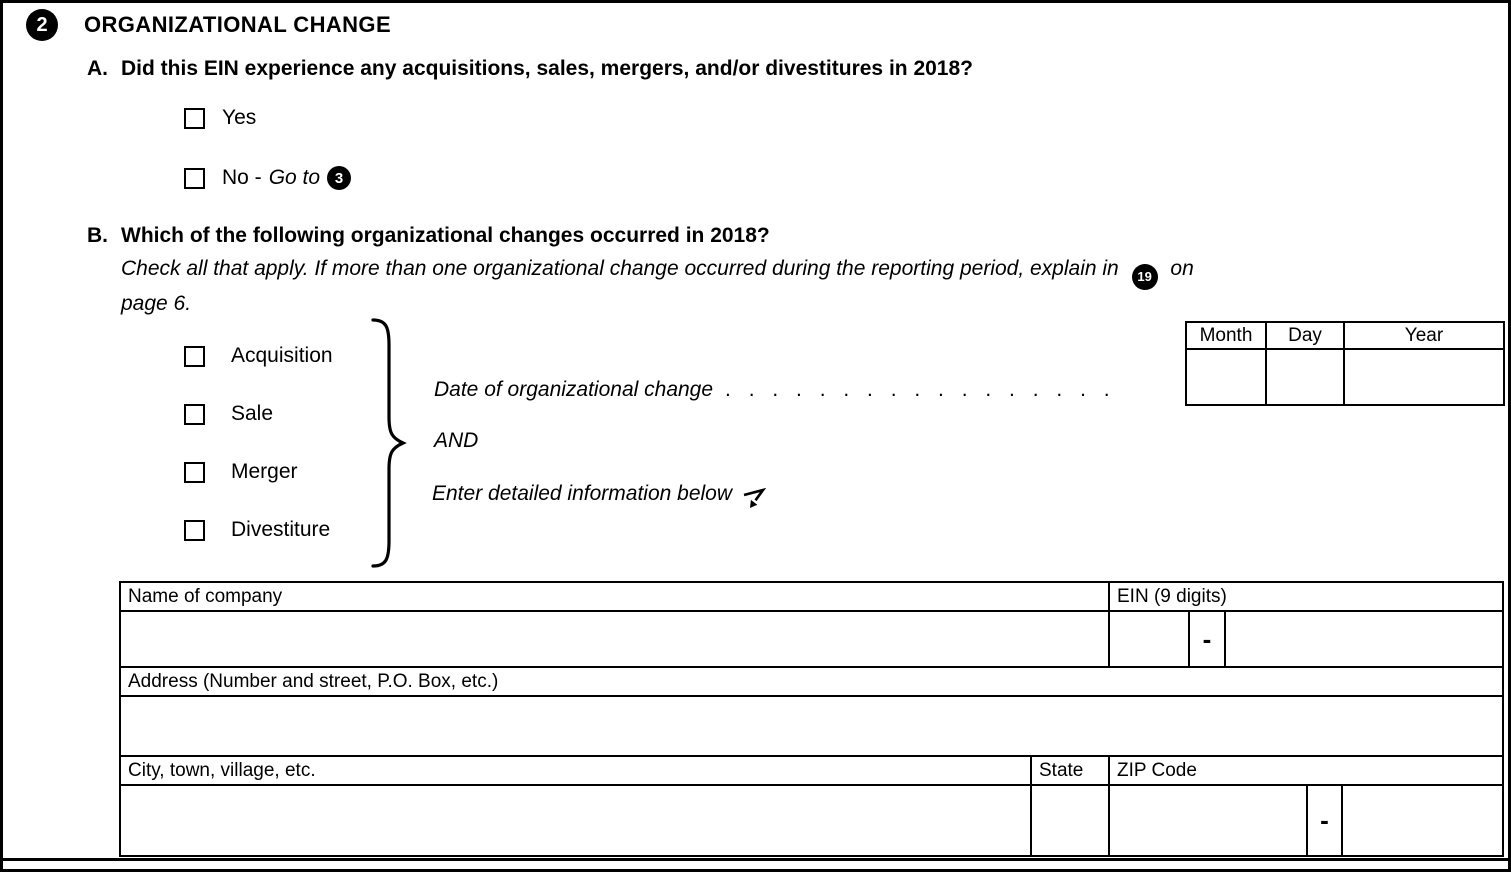 This screenshot has height=872, width=1511. I want to click on ein-boxes: -, so click(1306, 639).